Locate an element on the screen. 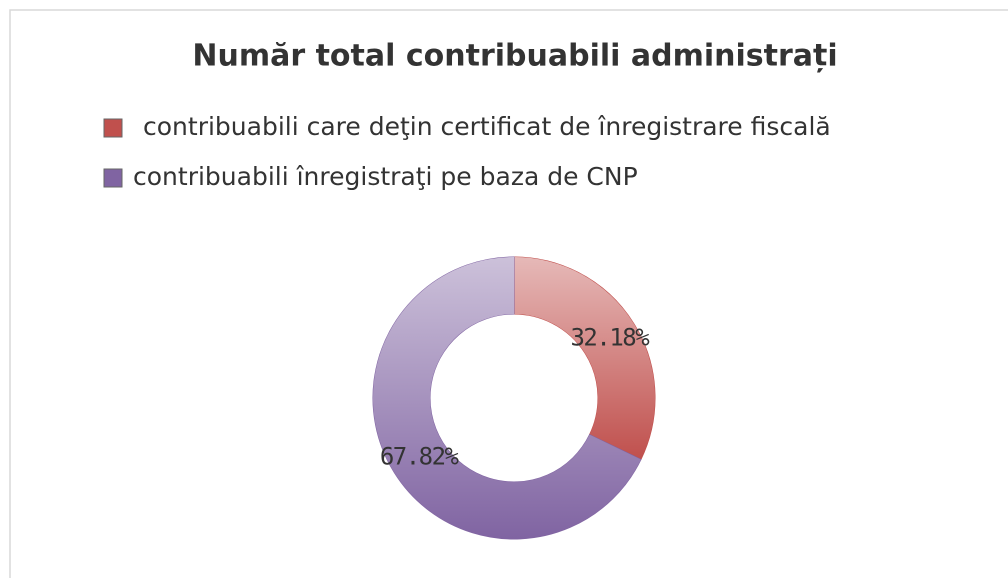 The image size is (1008, 578). chart-title: Număr total contribuabili administrați is located at coordinates (514, 56).